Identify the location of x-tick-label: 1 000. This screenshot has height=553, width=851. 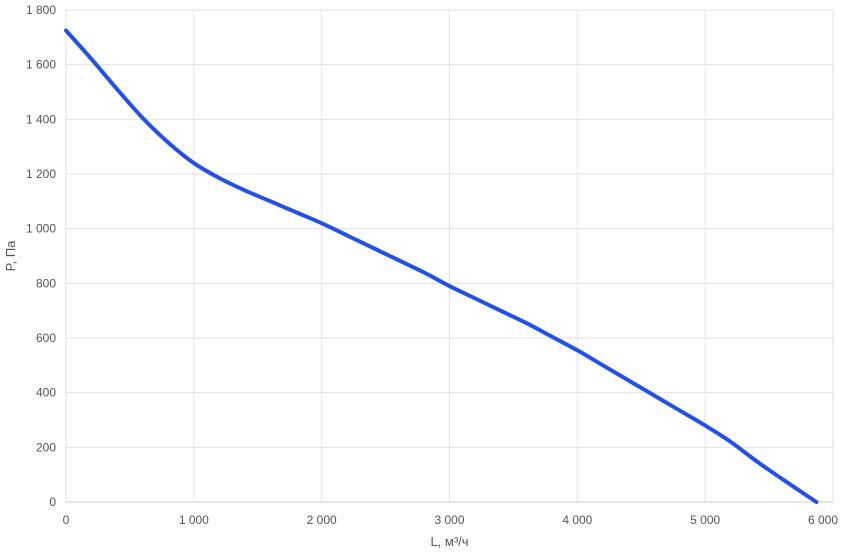
(194, 520).